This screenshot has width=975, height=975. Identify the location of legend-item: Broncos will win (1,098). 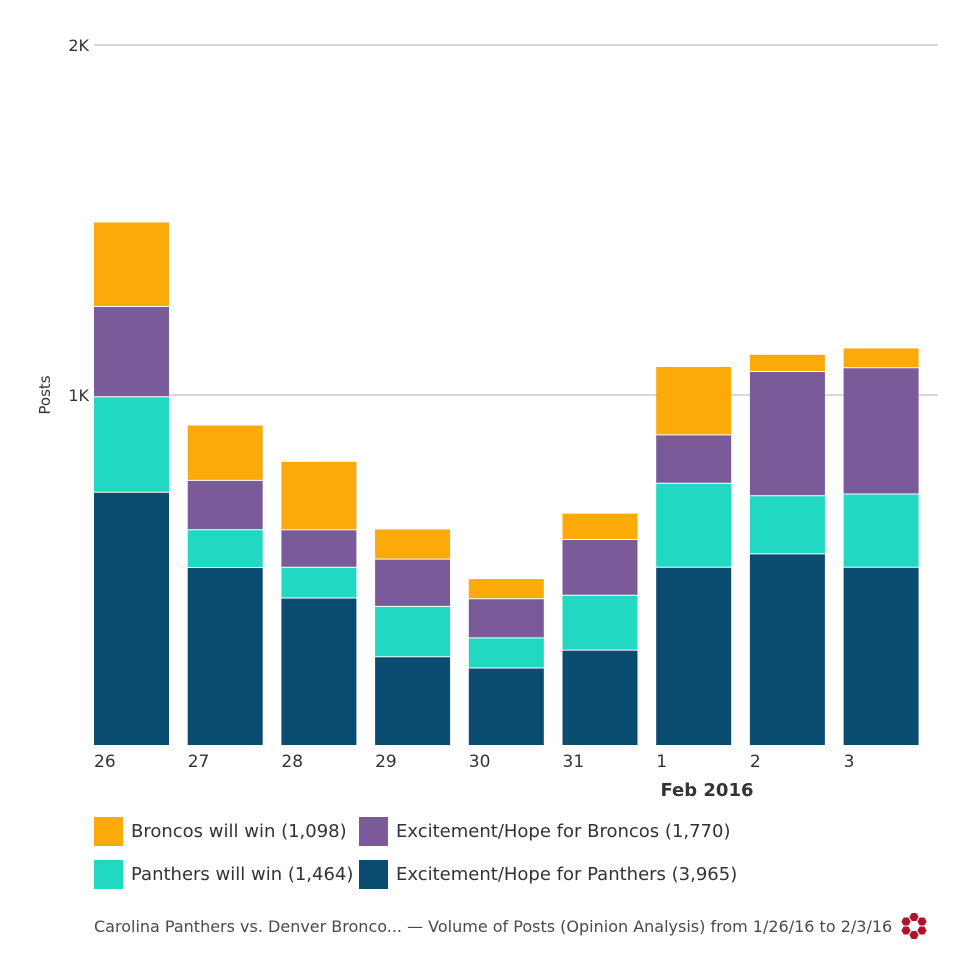
(226, 831).